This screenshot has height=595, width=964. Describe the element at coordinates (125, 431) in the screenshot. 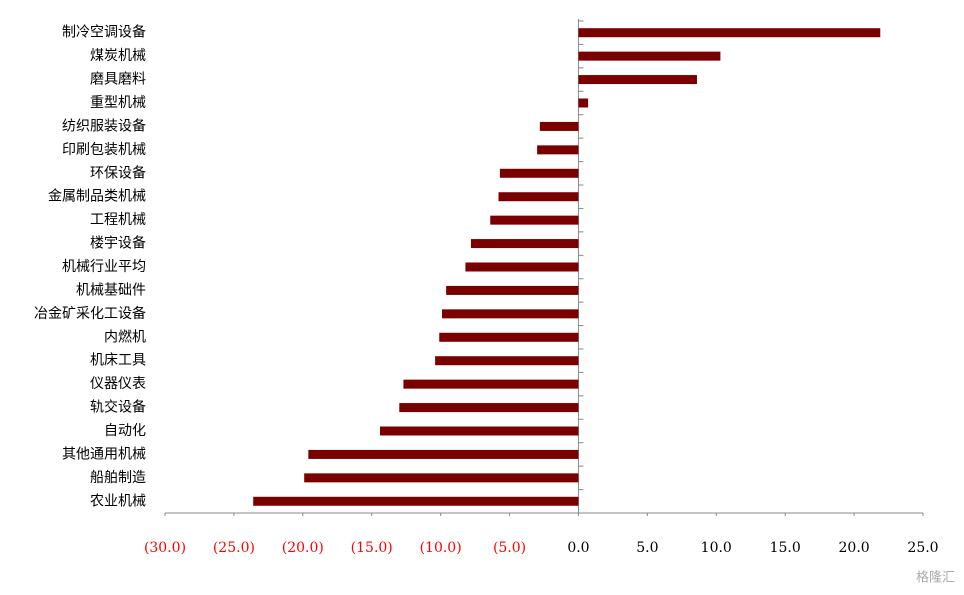

I see `y-tick-label: 自动化` at that location.